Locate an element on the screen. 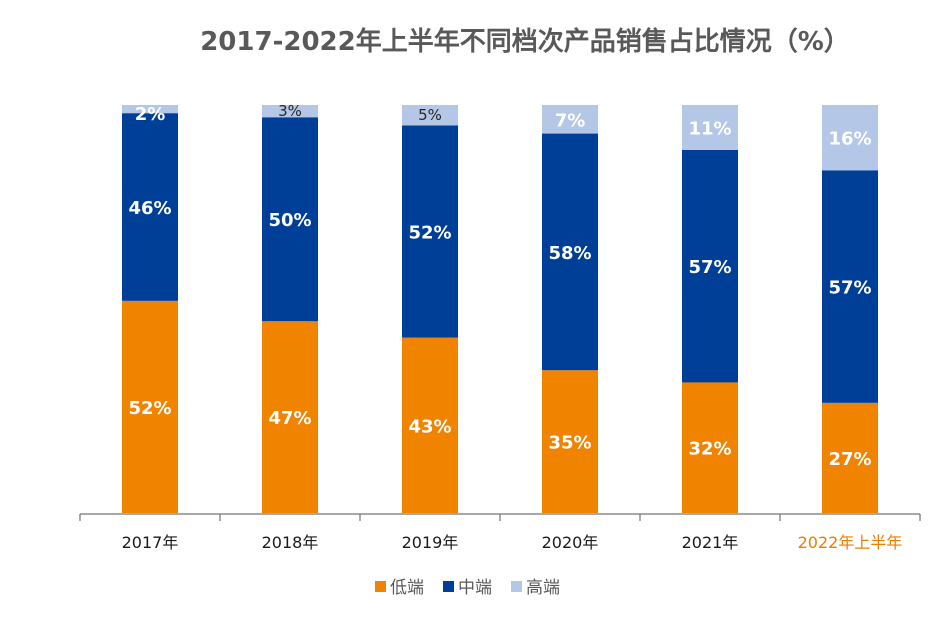  x-tick-label: 2017年 is located at coordinates (150, 542).